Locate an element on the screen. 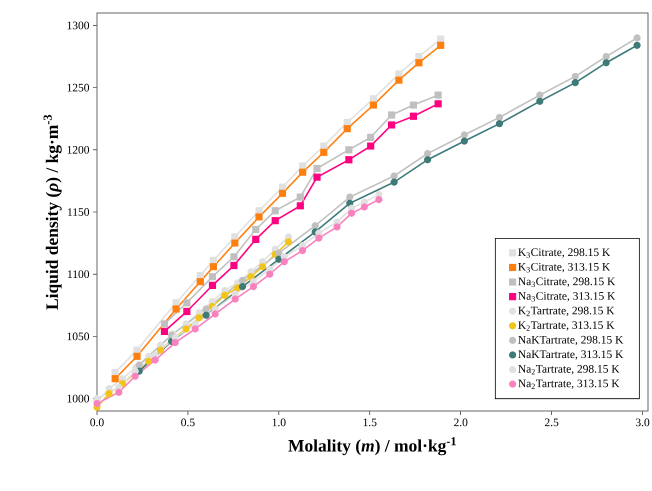 This screenshot has height=491, width=652. legend-label: NaKTartrate, 298.15 K is located at coordinates (571, 341).